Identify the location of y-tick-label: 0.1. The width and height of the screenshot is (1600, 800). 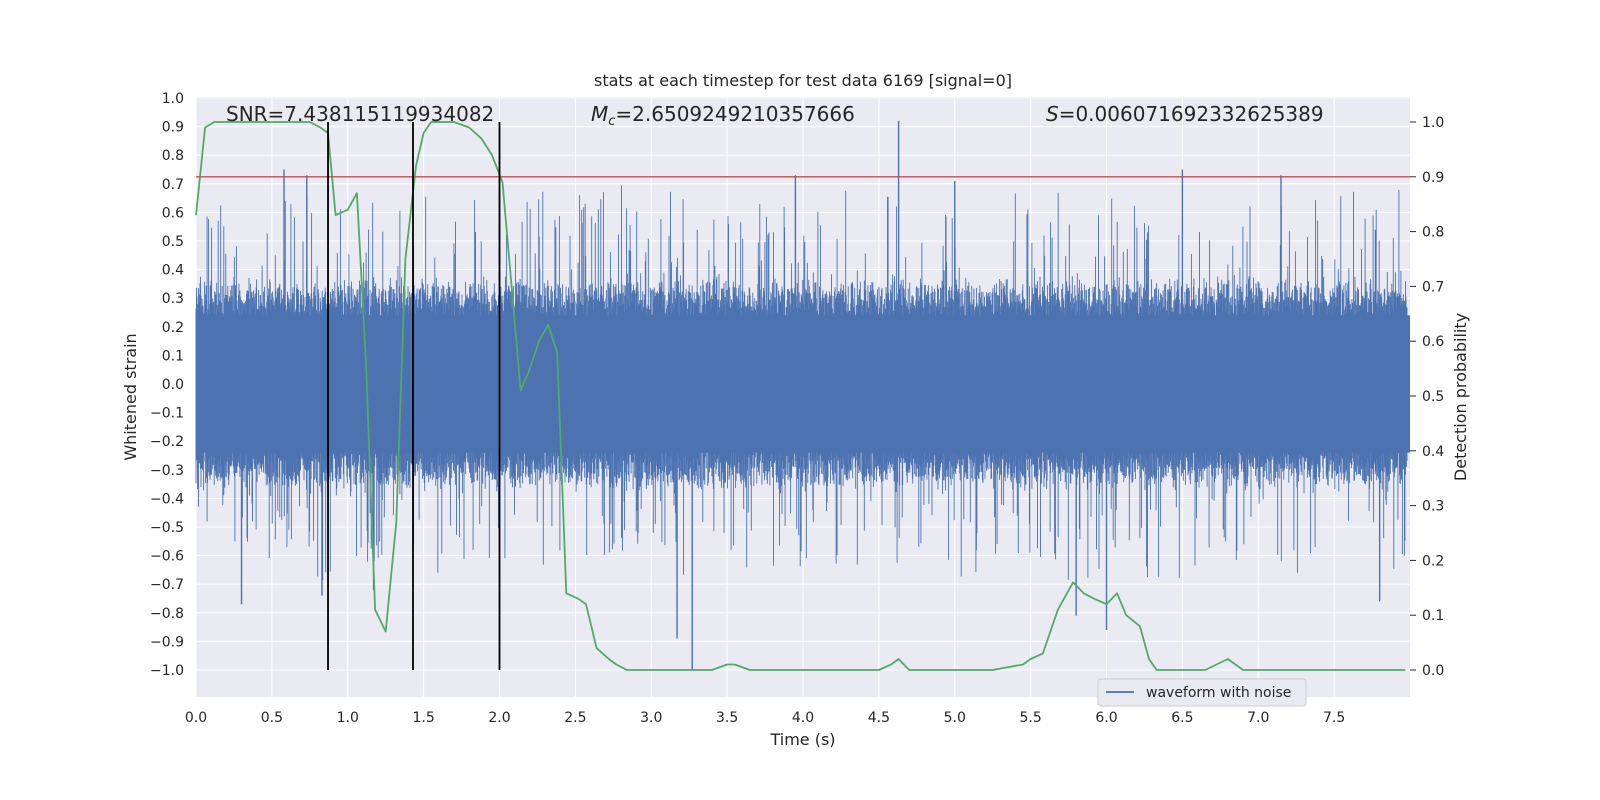
(173, 356).